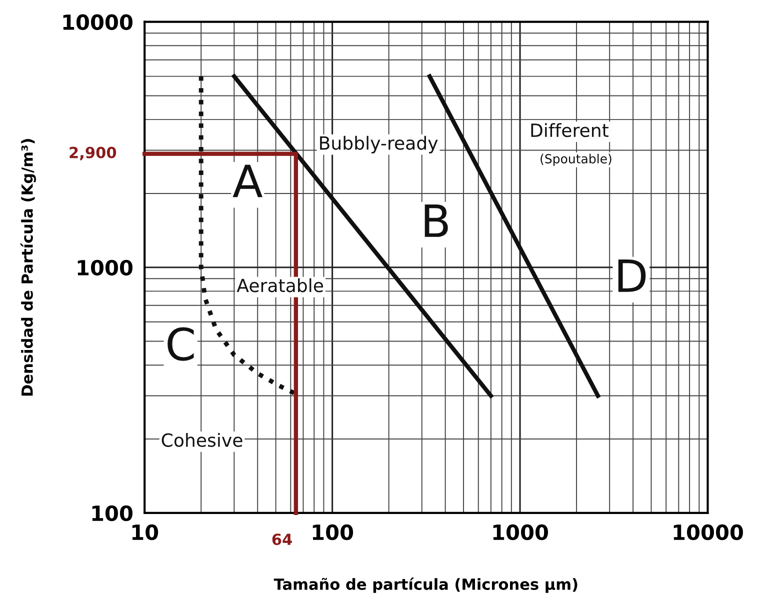 The width and height of the screenshot is (761, 607). I want to click on annotation: D, so click(632, 276).